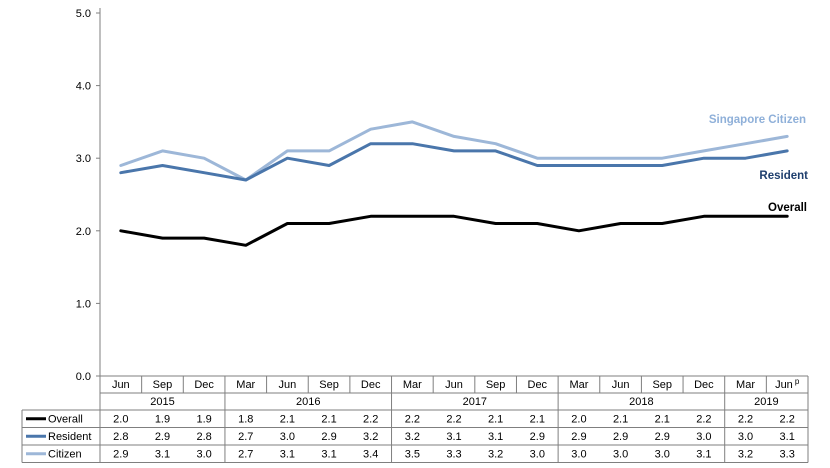 This screenshot has height=468, width=830. What do you see at coordinates (83, 232) in the screenshot?
I see `y-tick-label: 2.0` at bounding box center [83, 232].